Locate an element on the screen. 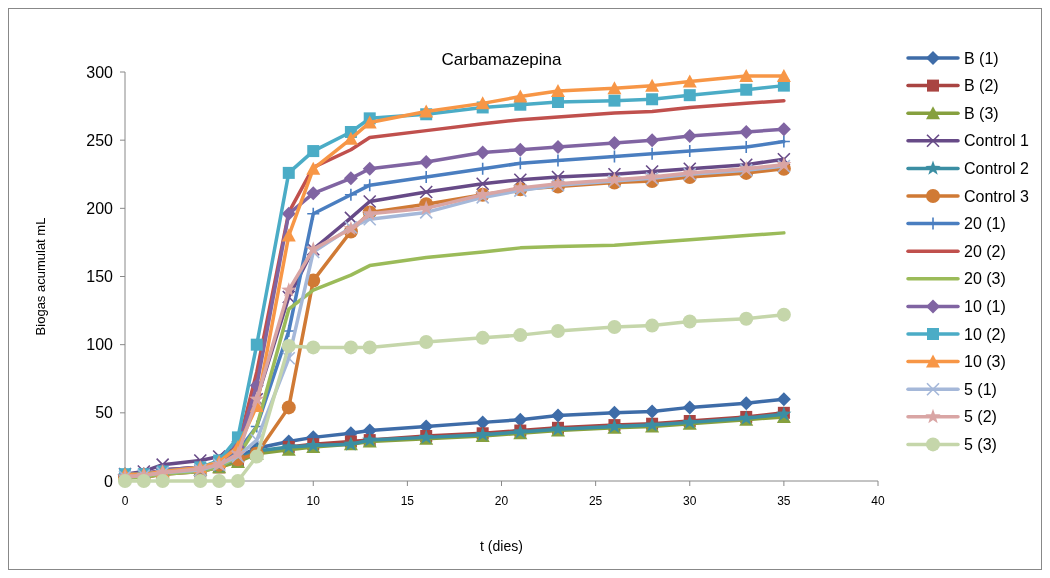 This screenshot has height=578, width=1050. legend-label: Control 2 is located at coordinates (997, 168).